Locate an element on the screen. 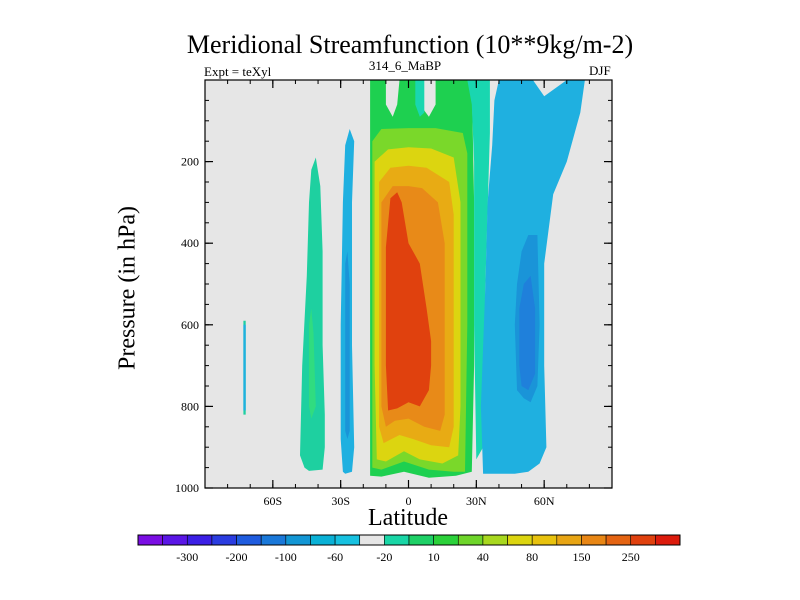  colorbar-label: 150 is located at coordinates (581, 557).